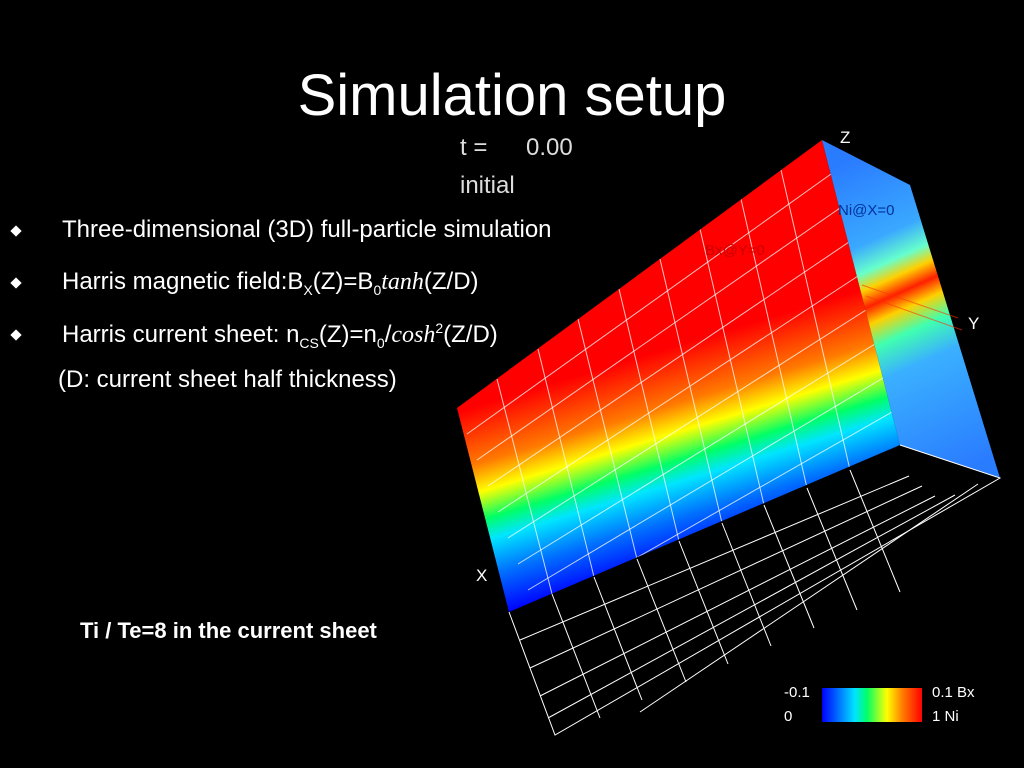 The width and height of the screenshot is (1024, 768). I want to click on temperature-ratio: Ti / Te=8 in the current sheet, so click(228, 630).